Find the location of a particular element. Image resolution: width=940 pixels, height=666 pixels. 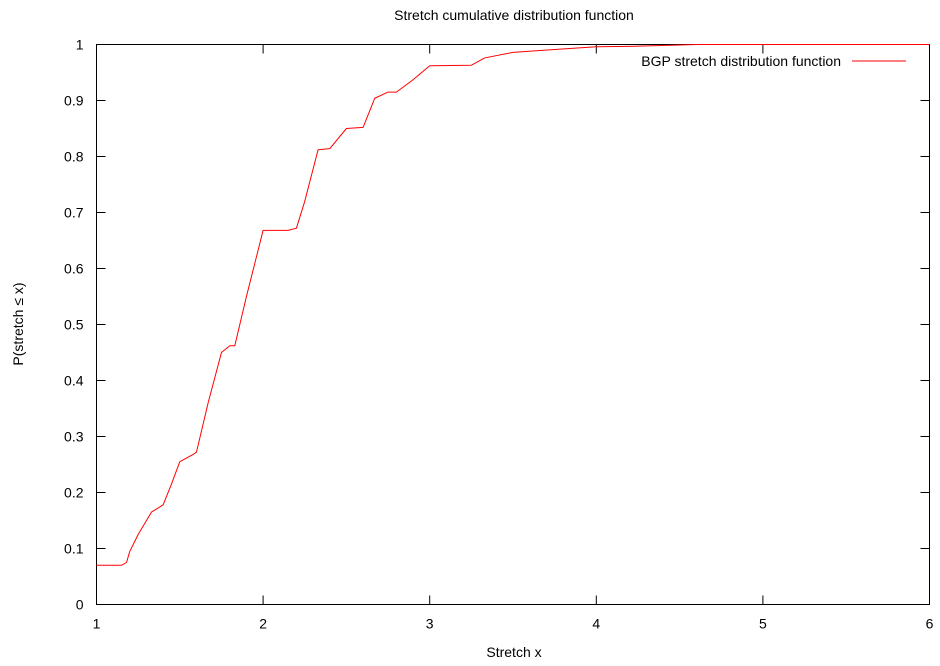

x-tick-label-4: 5 is located at coordinates (763, 624).